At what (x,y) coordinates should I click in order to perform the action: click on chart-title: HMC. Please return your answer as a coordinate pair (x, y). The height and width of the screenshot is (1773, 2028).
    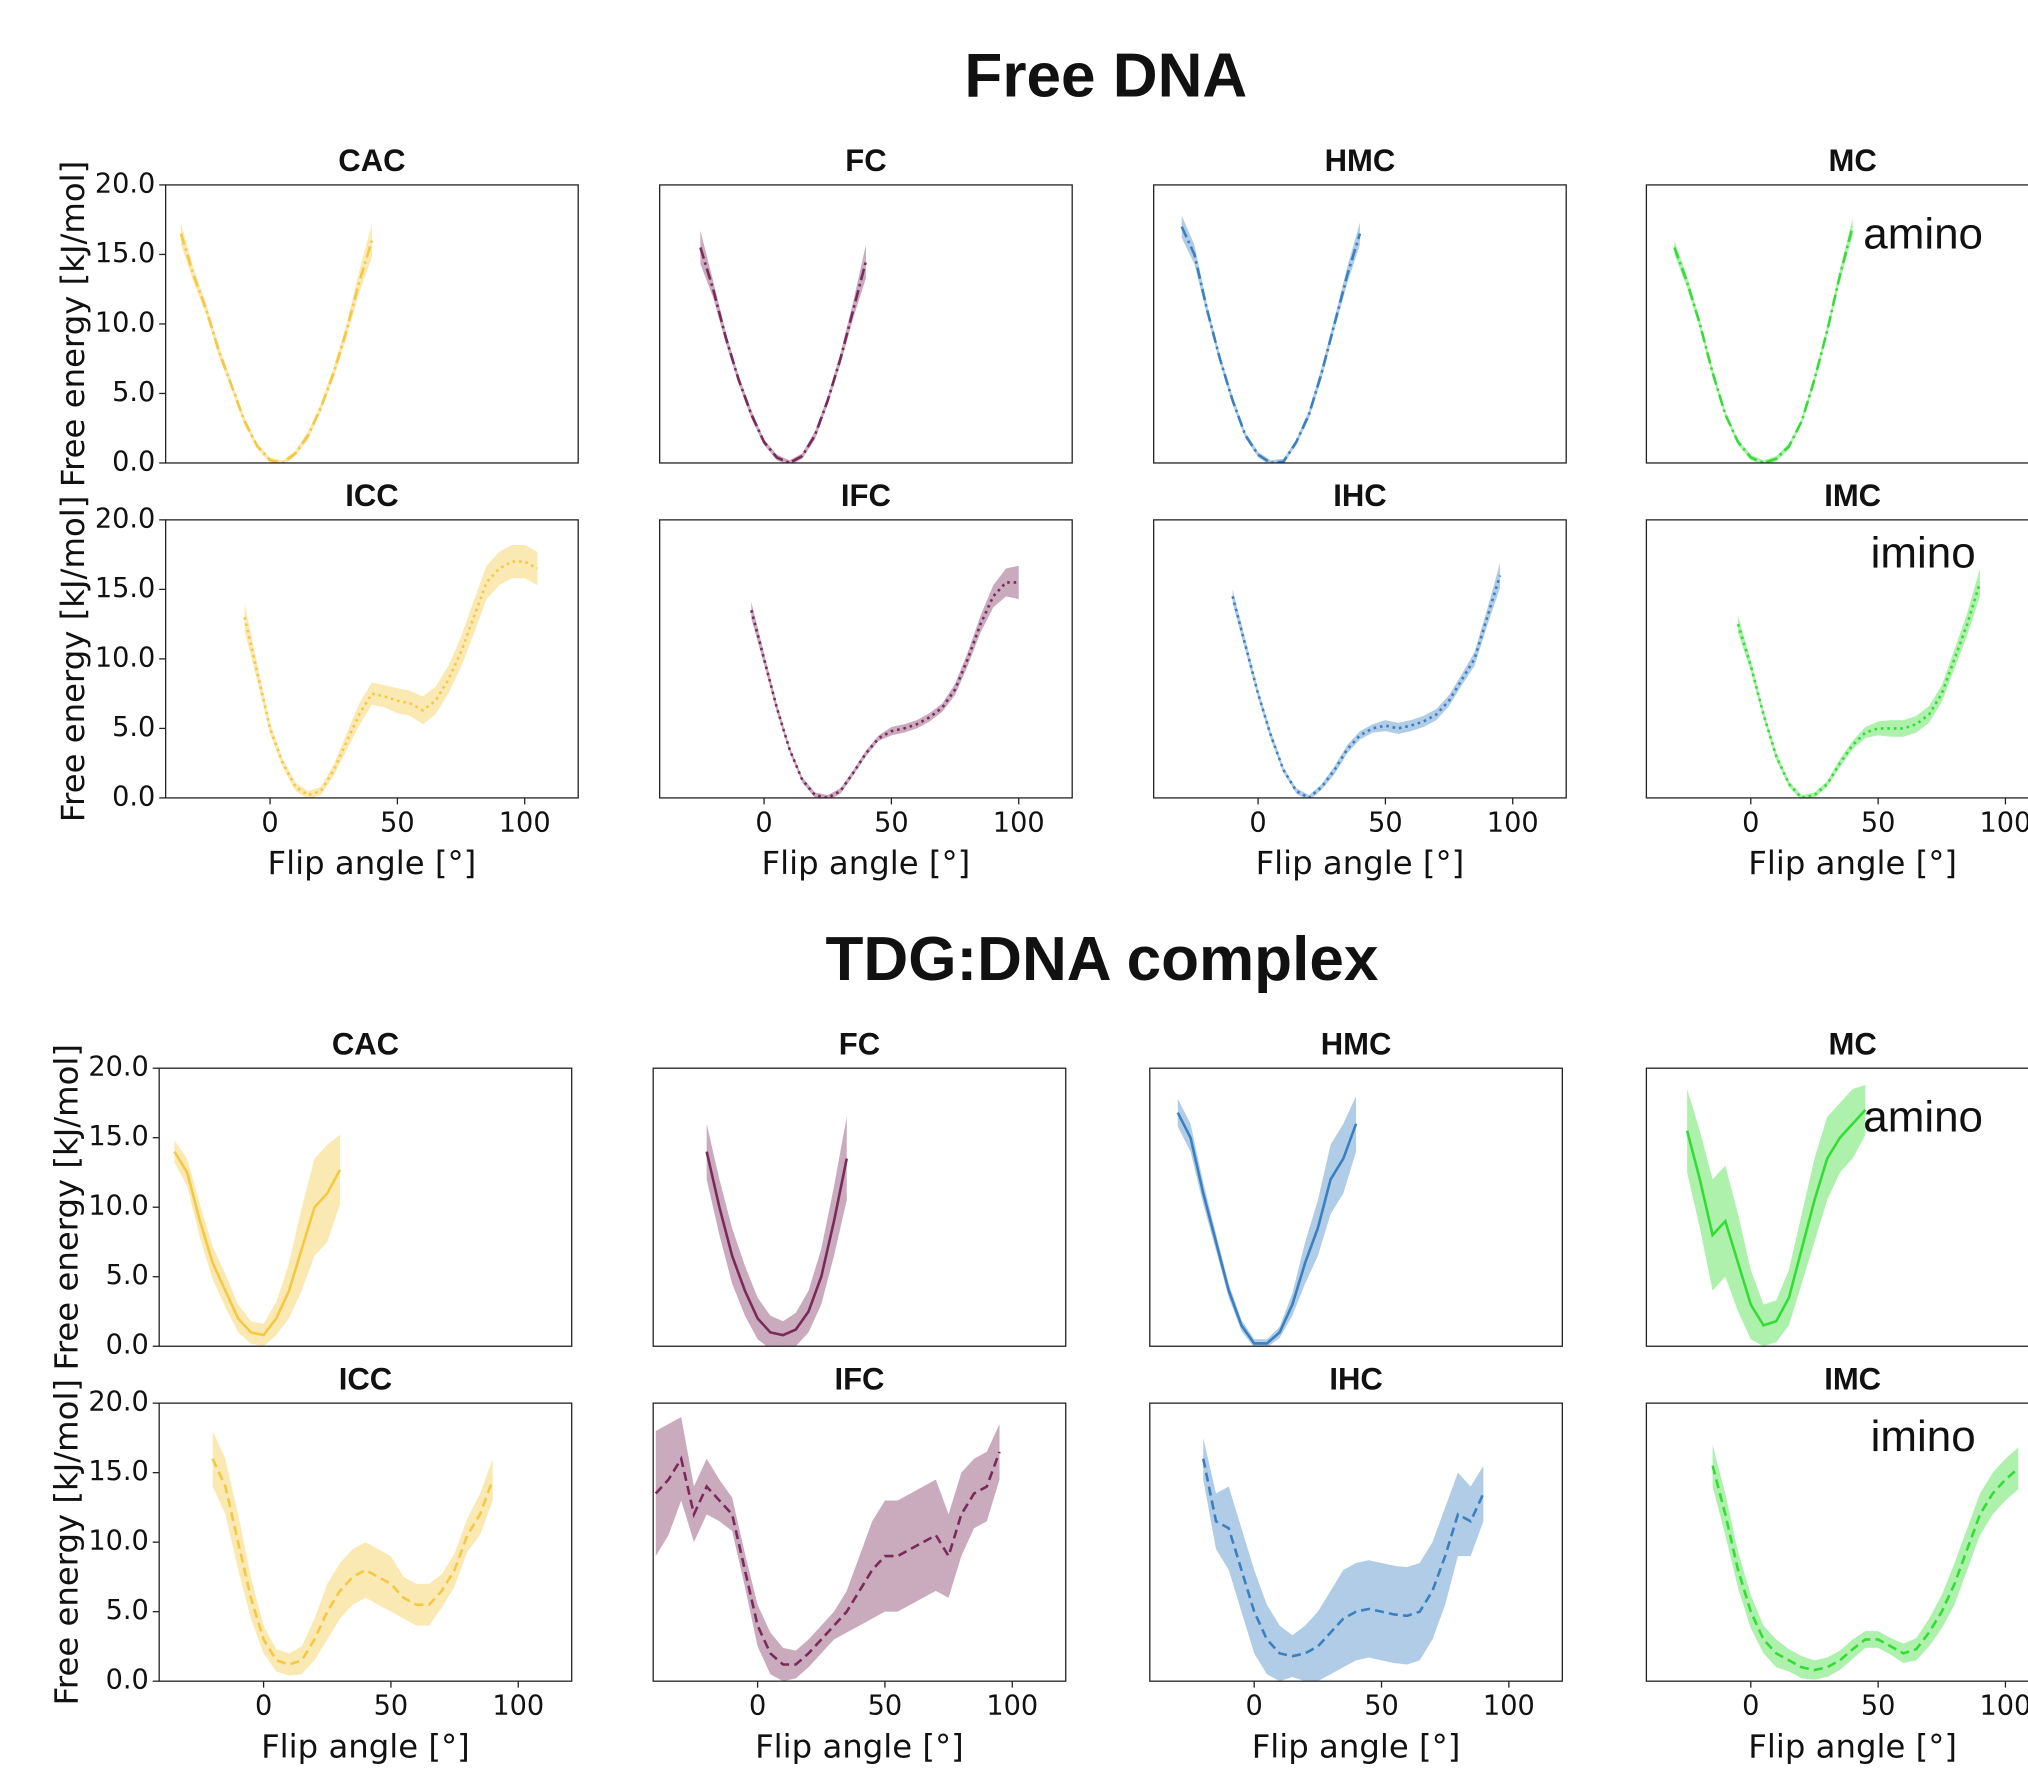
    Looking at the image, I should click on (1360, 160).